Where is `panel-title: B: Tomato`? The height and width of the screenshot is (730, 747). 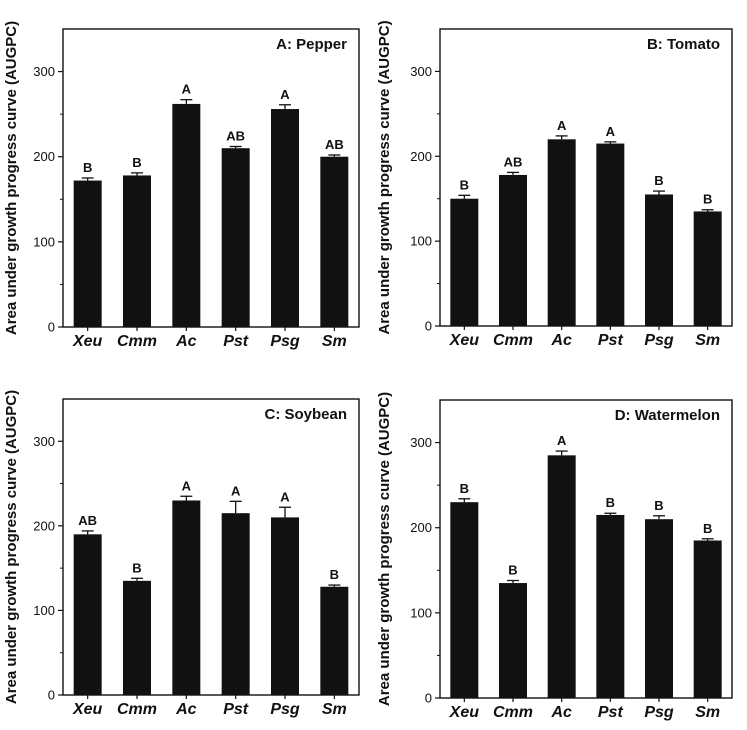
panel-title: B: Tomato is located at coordinates (683, 44).